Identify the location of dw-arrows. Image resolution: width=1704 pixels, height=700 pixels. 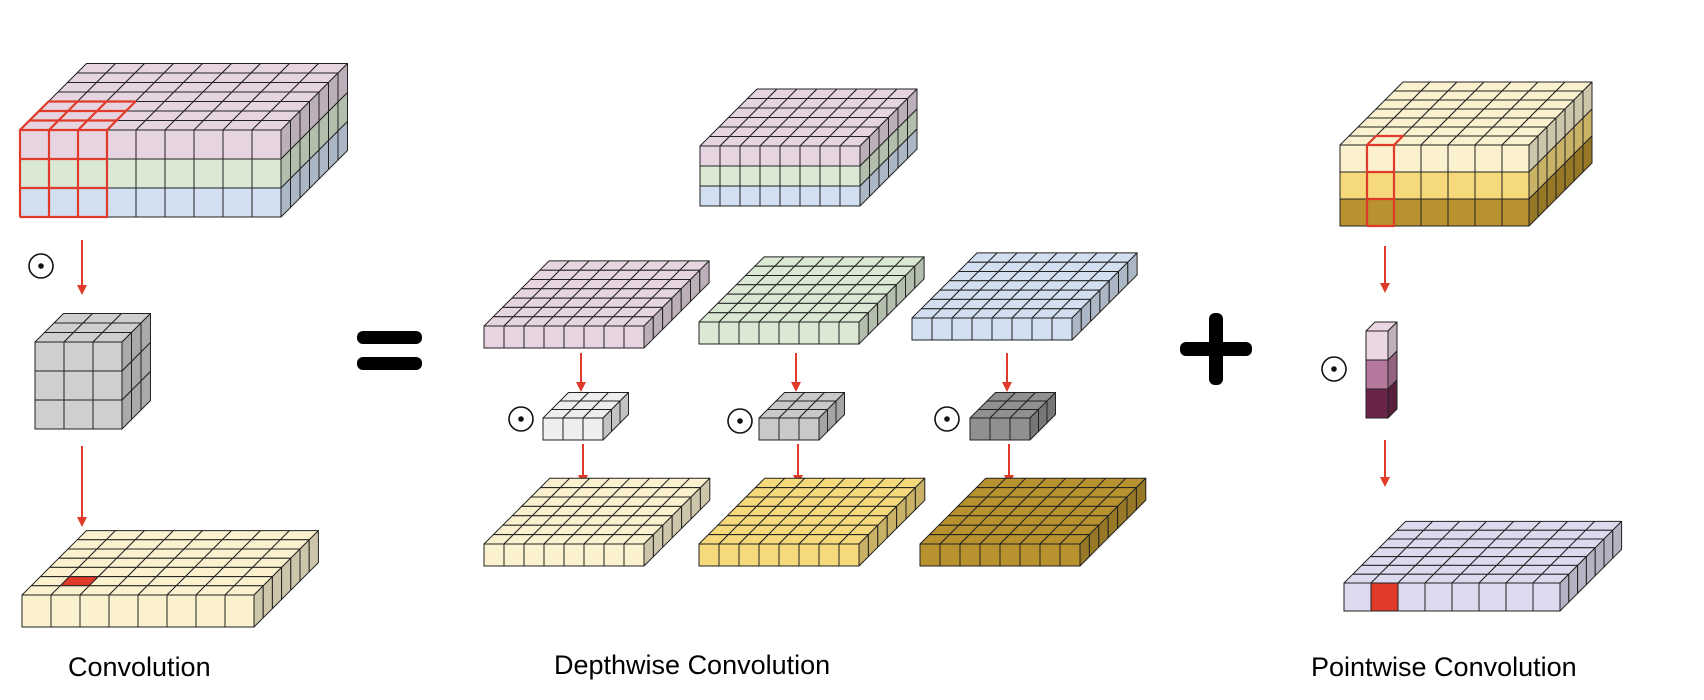
(795, 419).